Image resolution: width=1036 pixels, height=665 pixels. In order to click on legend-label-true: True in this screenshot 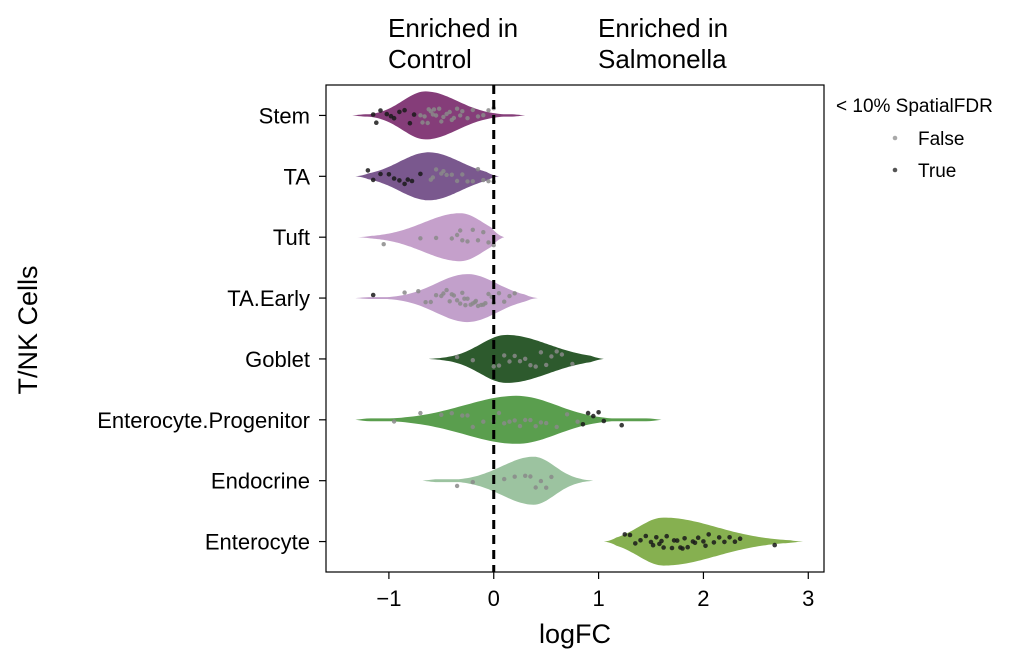, I will do `click(937, 171)`.